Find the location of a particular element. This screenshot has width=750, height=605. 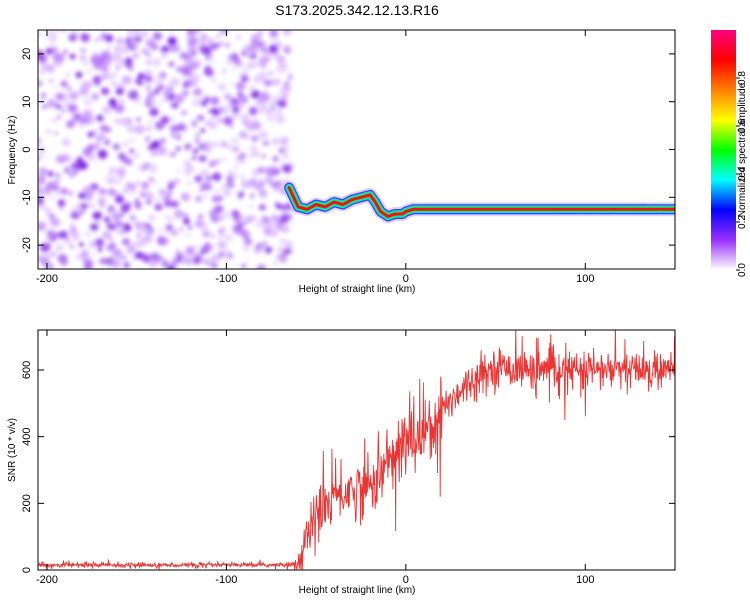

x-tick-label: -100 is located at coordinates (226, 279).